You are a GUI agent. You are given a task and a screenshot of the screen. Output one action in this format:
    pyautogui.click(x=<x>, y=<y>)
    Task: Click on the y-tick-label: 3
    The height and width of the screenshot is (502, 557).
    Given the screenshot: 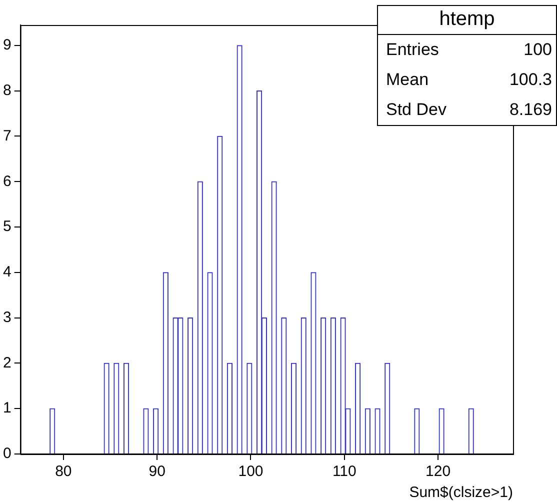 What is the action you would take?
    pyautogui.click(x=7, y=317)
    